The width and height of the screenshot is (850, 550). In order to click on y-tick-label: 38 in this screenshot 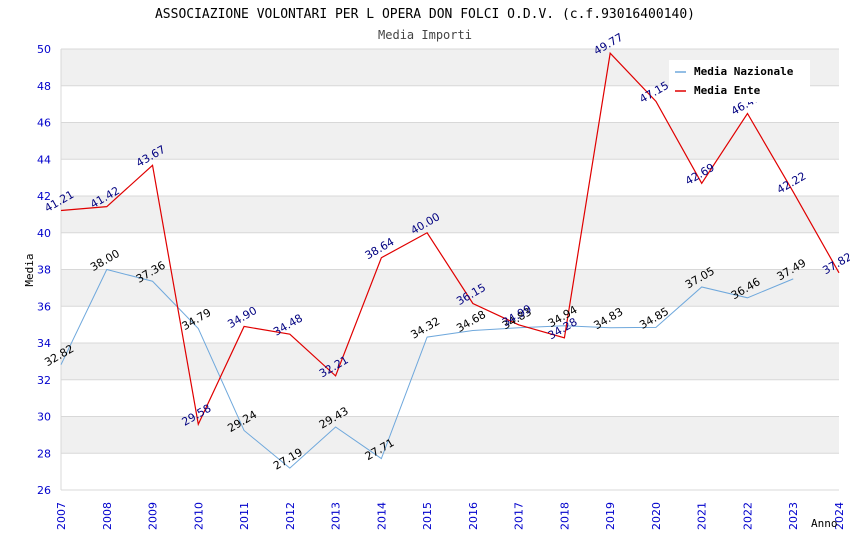, I will do `click(44, 270)`.